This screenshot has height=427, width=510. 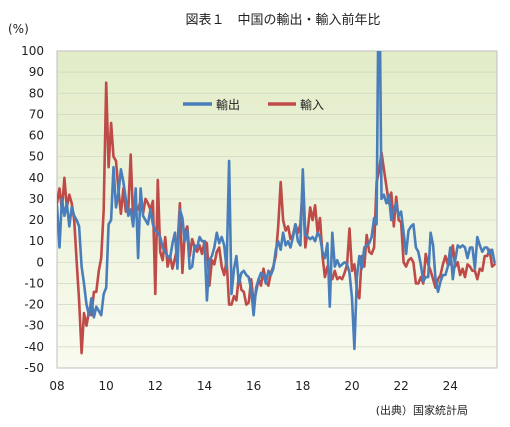 I want to click on x-tick-label: 22, so click(x=400, y=386).